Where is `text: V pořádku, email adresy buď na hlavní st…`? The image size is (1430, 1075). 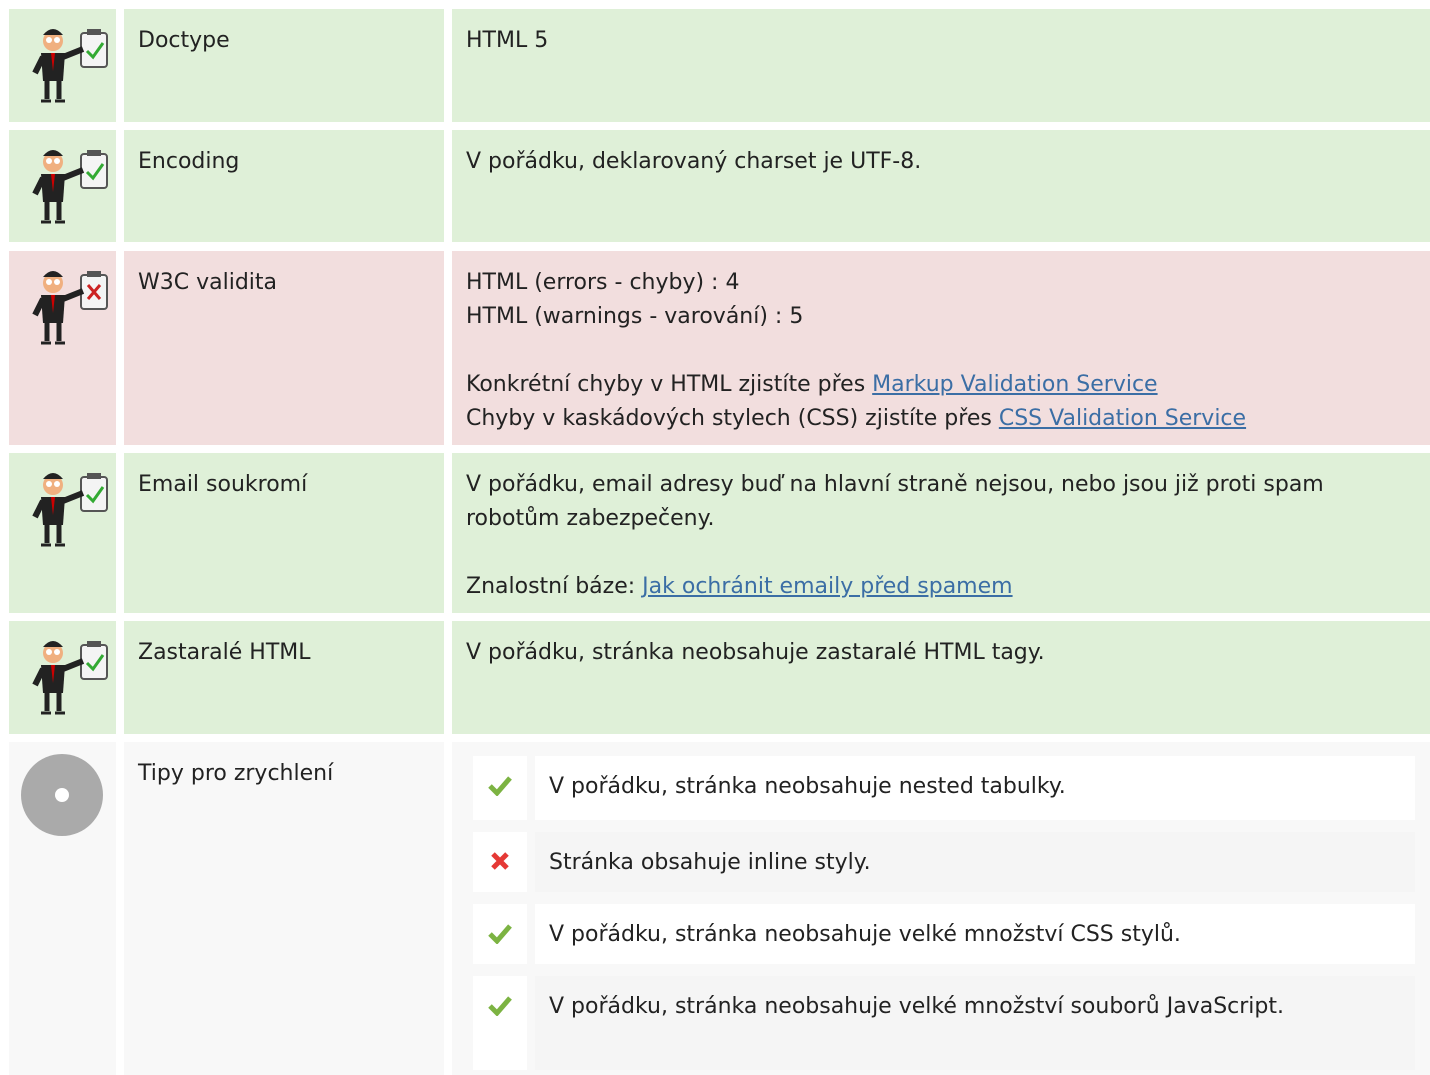
text: V pořádku, email adresy buď na hlavní st… is located at coordinates (895, 501).